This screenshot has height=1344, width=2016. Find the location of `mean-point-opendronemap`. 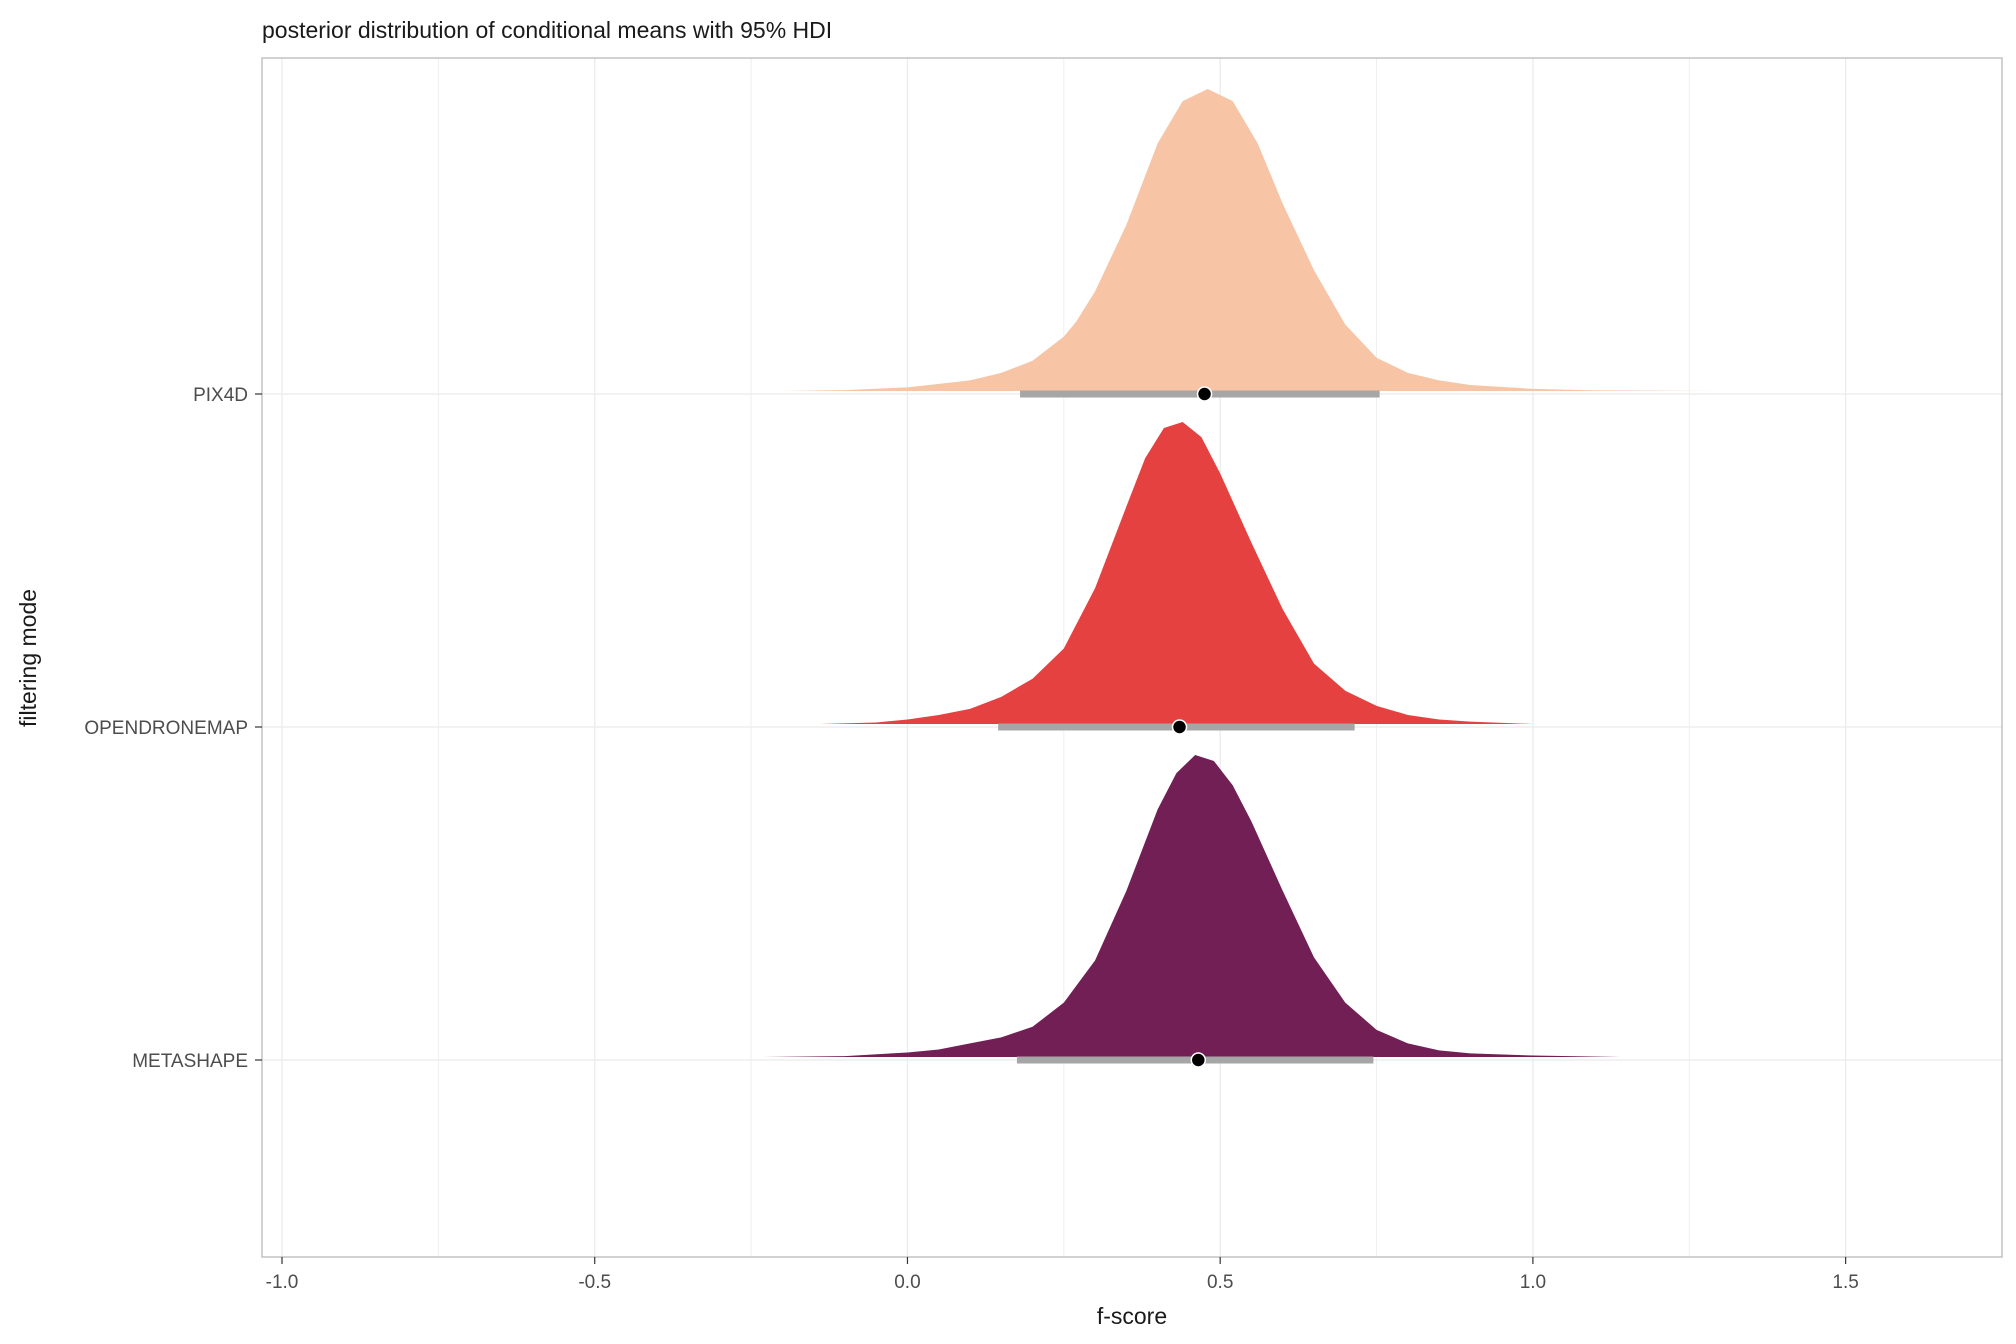

mean-point-opendronemap is located at coordinates (1179, 727).